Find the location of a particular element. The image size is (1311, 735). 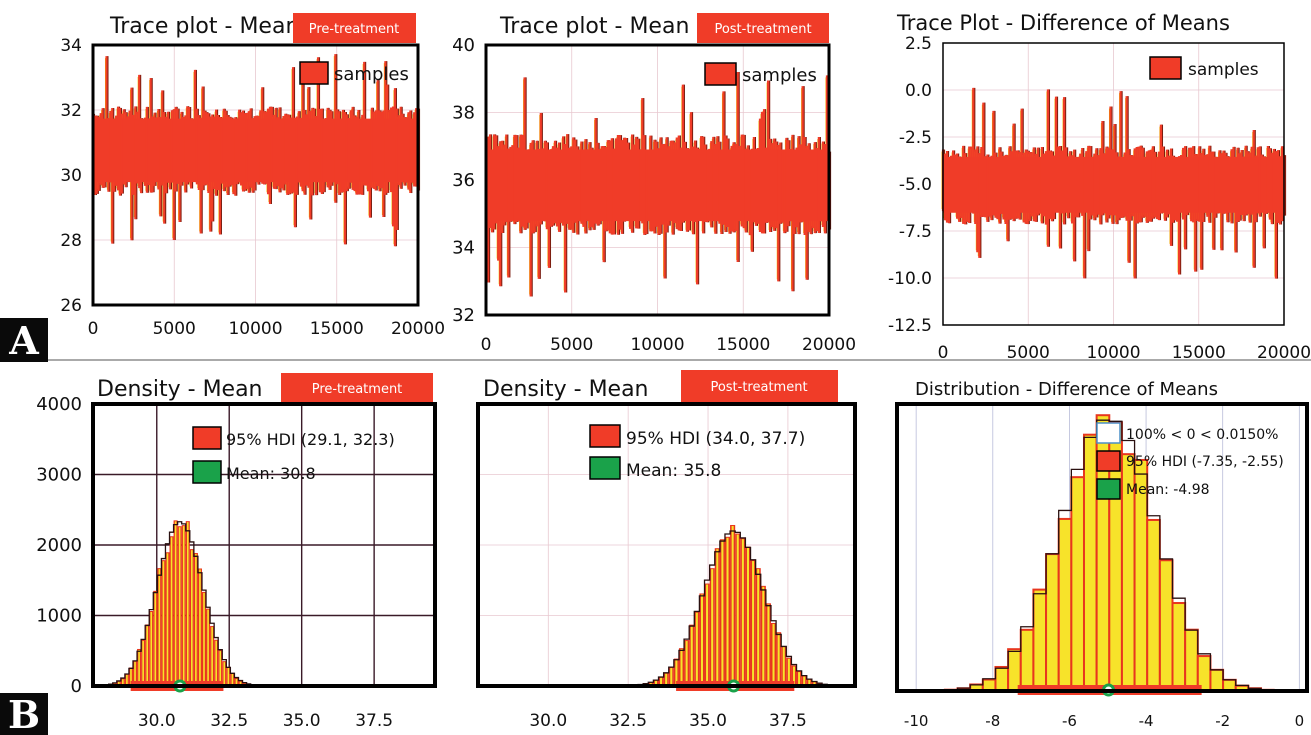

density-post-legend-hdi-swatch is located at coordinates (605, 436).